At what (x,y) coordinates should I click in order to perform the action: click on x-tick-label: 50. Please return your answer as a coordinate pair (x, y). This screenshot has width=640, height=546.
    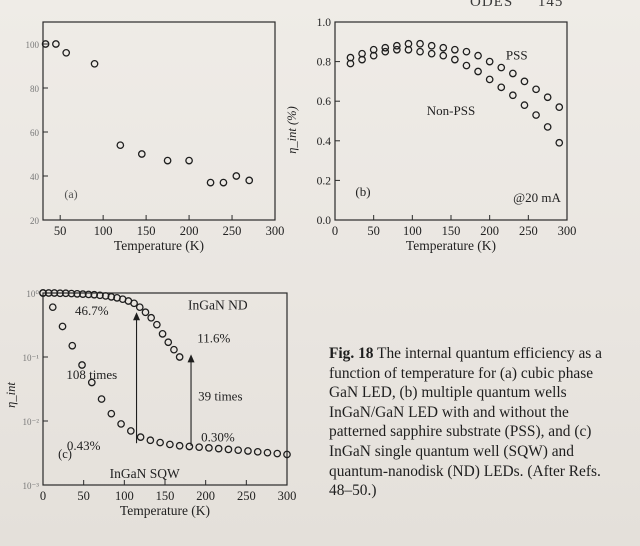
    Looking at the image, I should click on (60, 231).